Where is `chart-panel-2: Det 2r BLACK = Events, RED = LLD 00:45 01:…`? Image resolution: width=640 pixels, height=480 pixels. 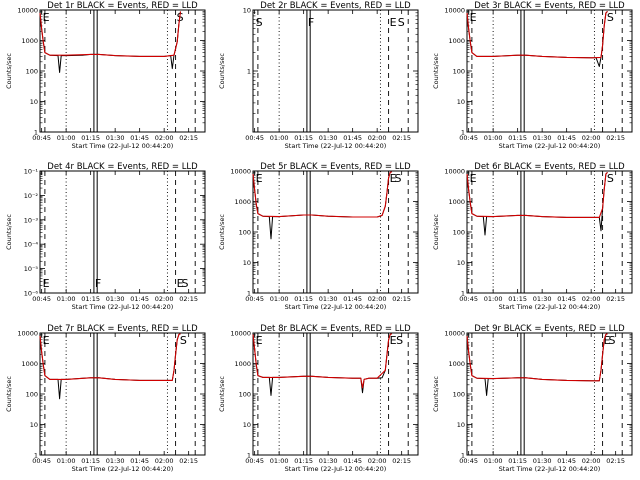 chart-panel-2: Det 2r BLACK = Events, RED = LLD 00:45 01:… is located at coordinates (318, 75).